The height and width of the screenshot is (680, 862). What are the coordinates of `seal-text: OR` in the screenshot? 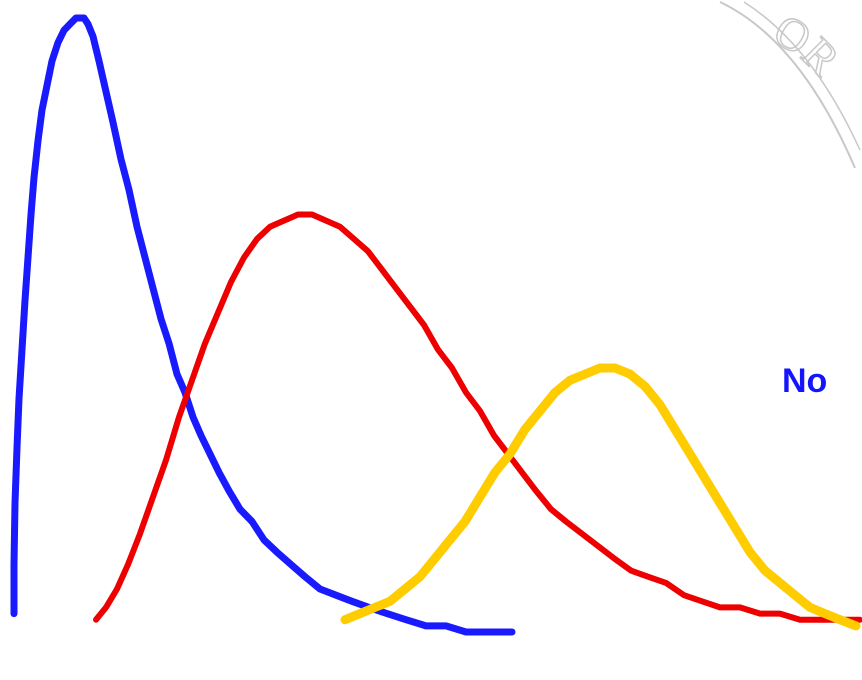 It's located at (807, 44).